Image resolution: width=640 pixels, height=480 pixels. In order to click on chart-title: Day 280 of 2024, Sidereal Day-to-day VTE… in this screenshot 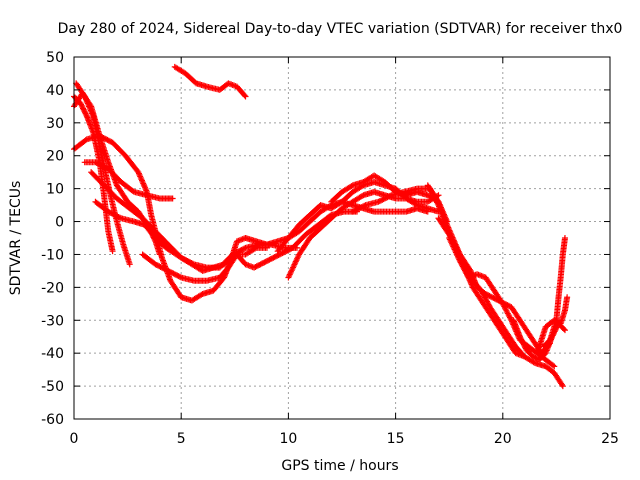, I will do `click(340, 29)`.